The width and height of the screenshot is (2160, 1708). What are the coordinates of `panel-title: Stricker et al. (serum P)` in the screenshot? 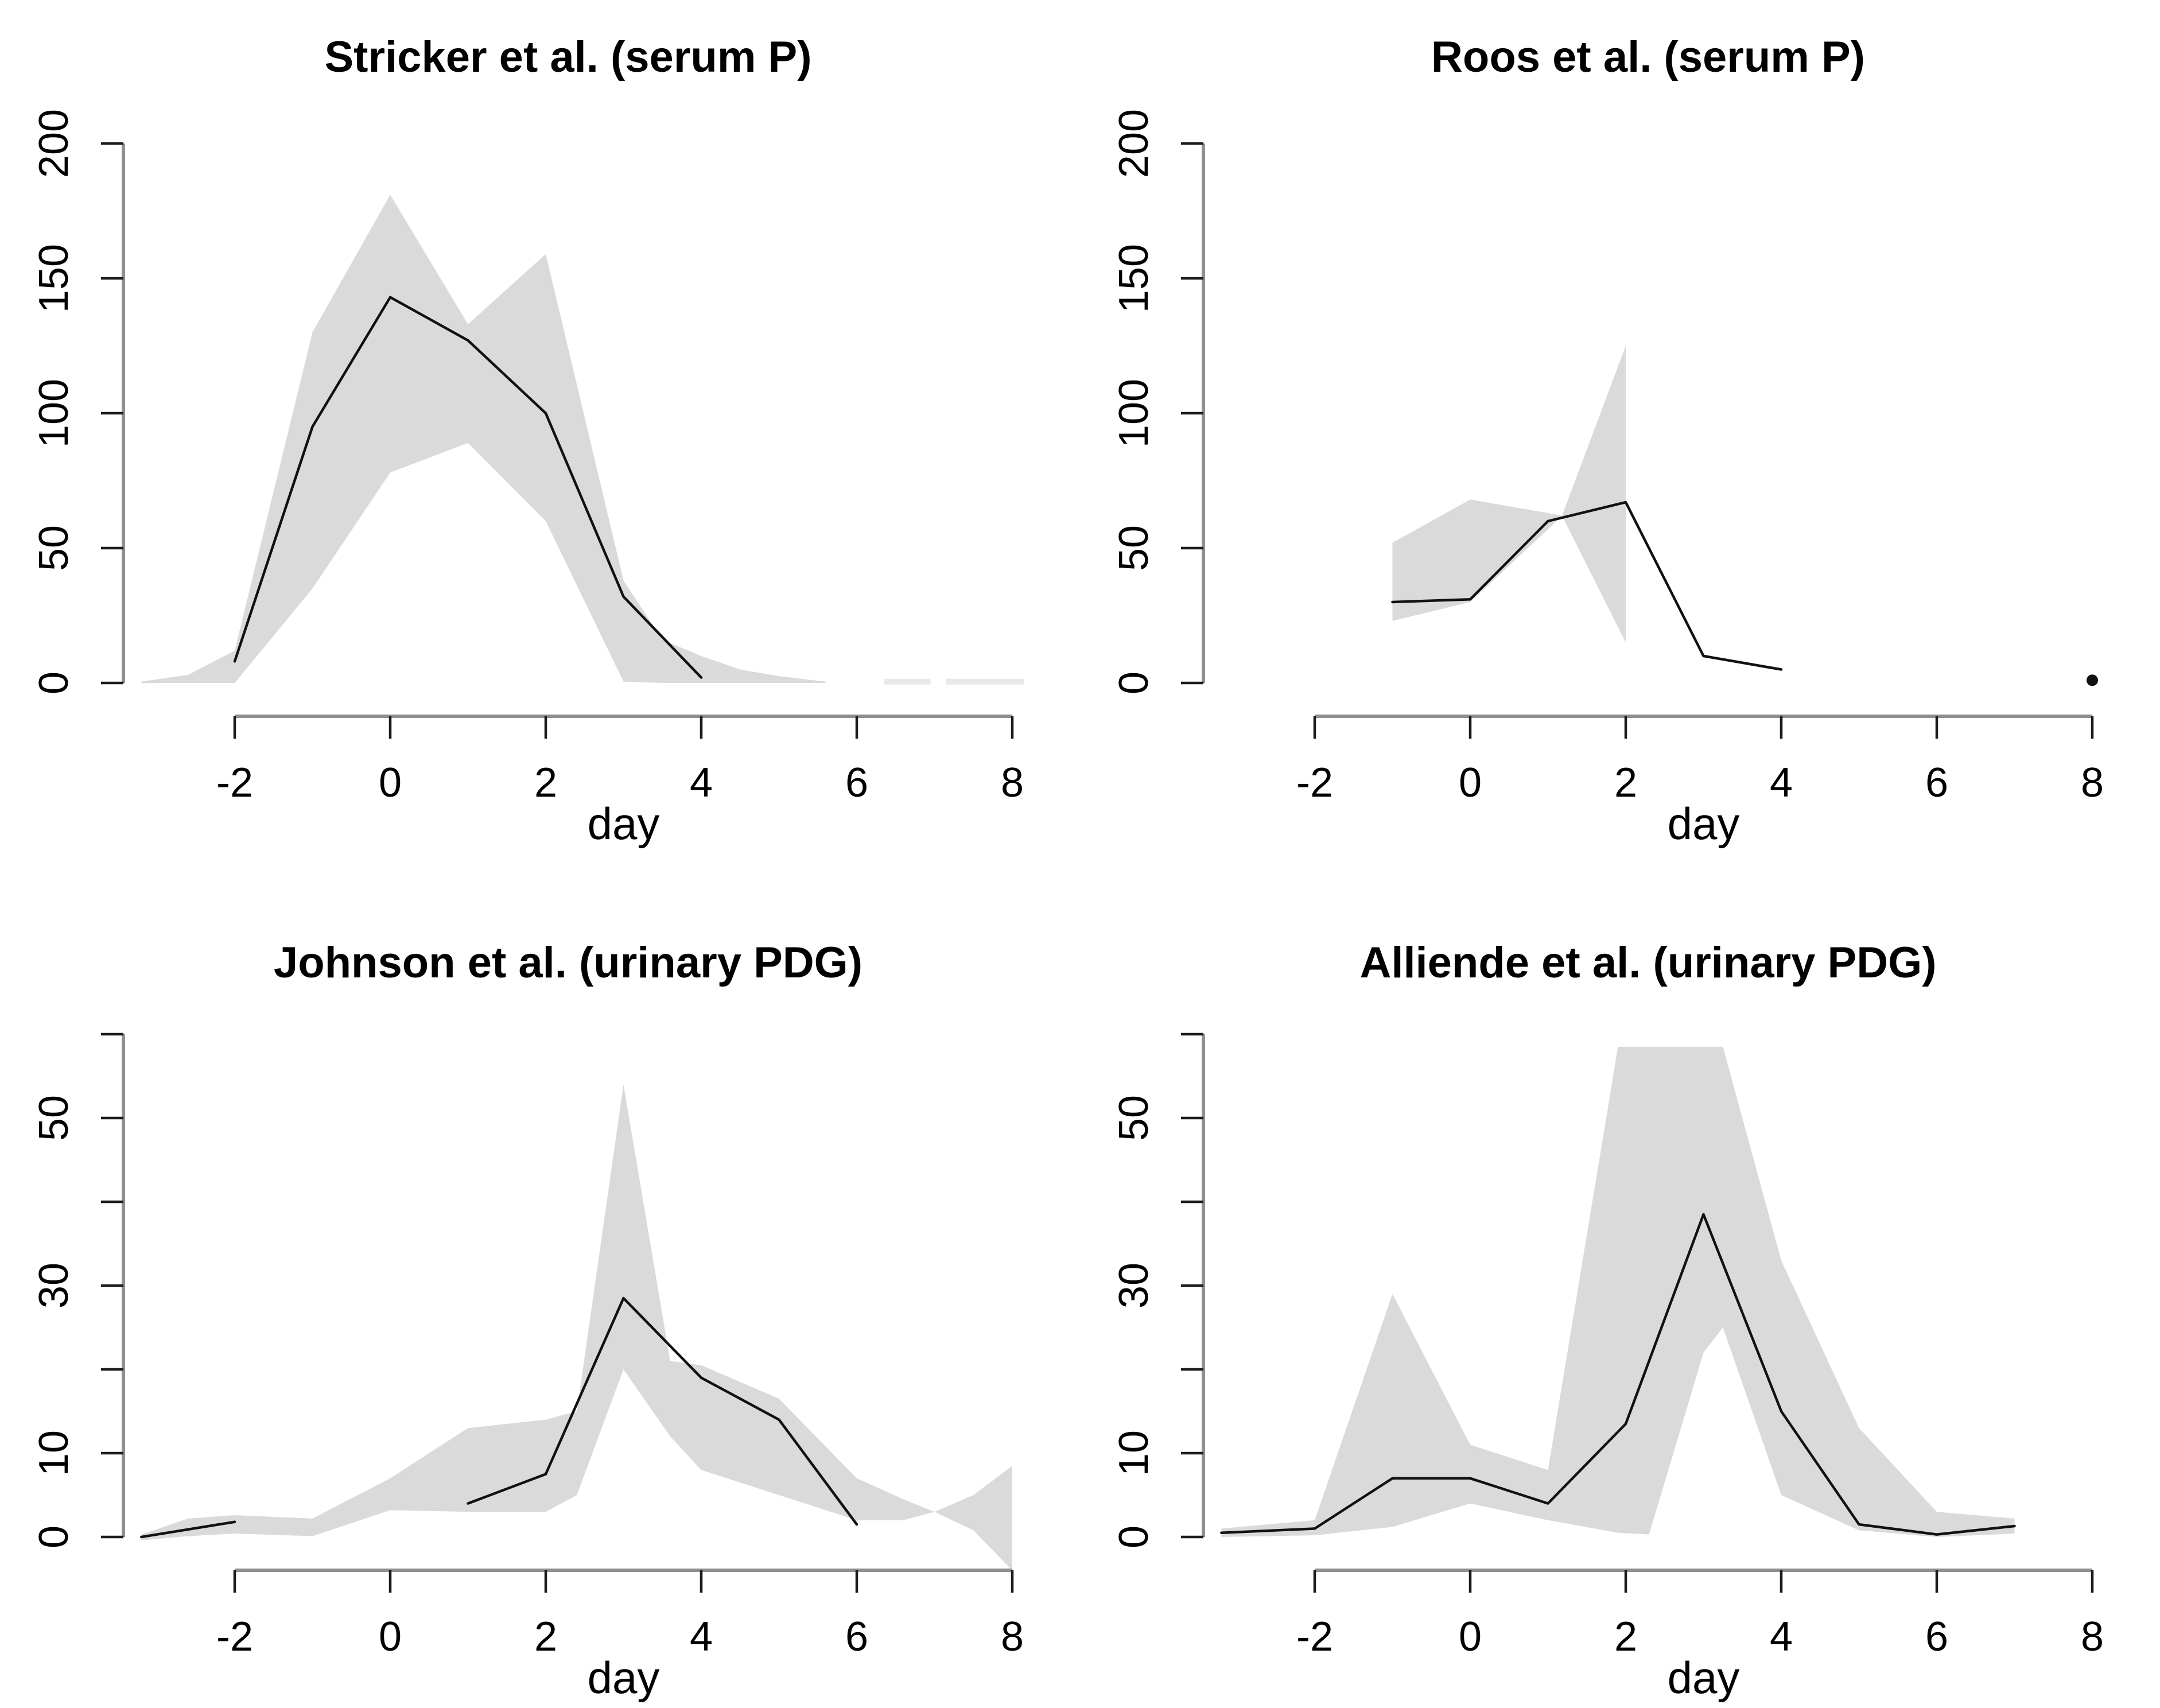 It's located at (567, 57).